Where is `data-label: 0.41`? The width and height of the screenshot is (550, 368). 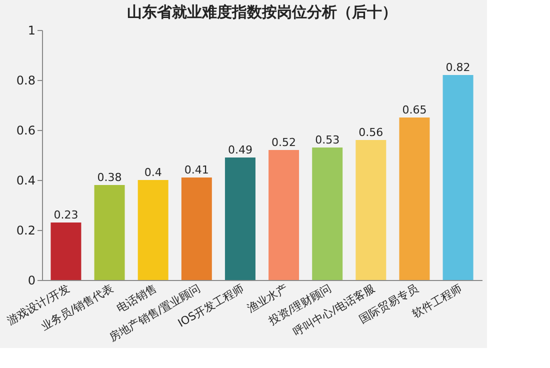
data-label: 0.41 is located at coordinates (196, 170).